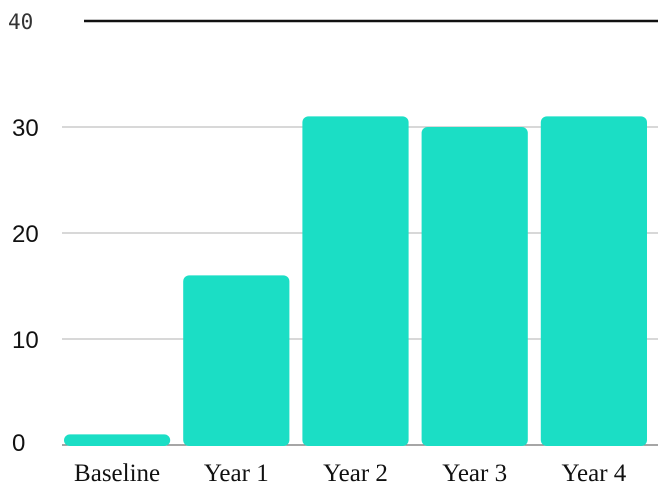 This screenshot has height=486, width=660. I want to click on x-tick-label: Baseline, so click(117, 473).